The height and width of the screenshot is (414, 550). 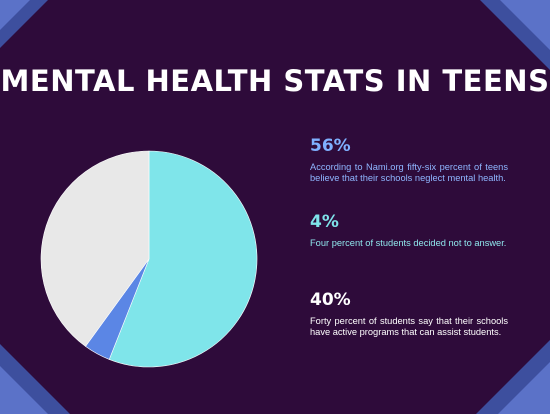 I want to click on corner-stripe-bottom-left-inner, so click(x=24, y=390).